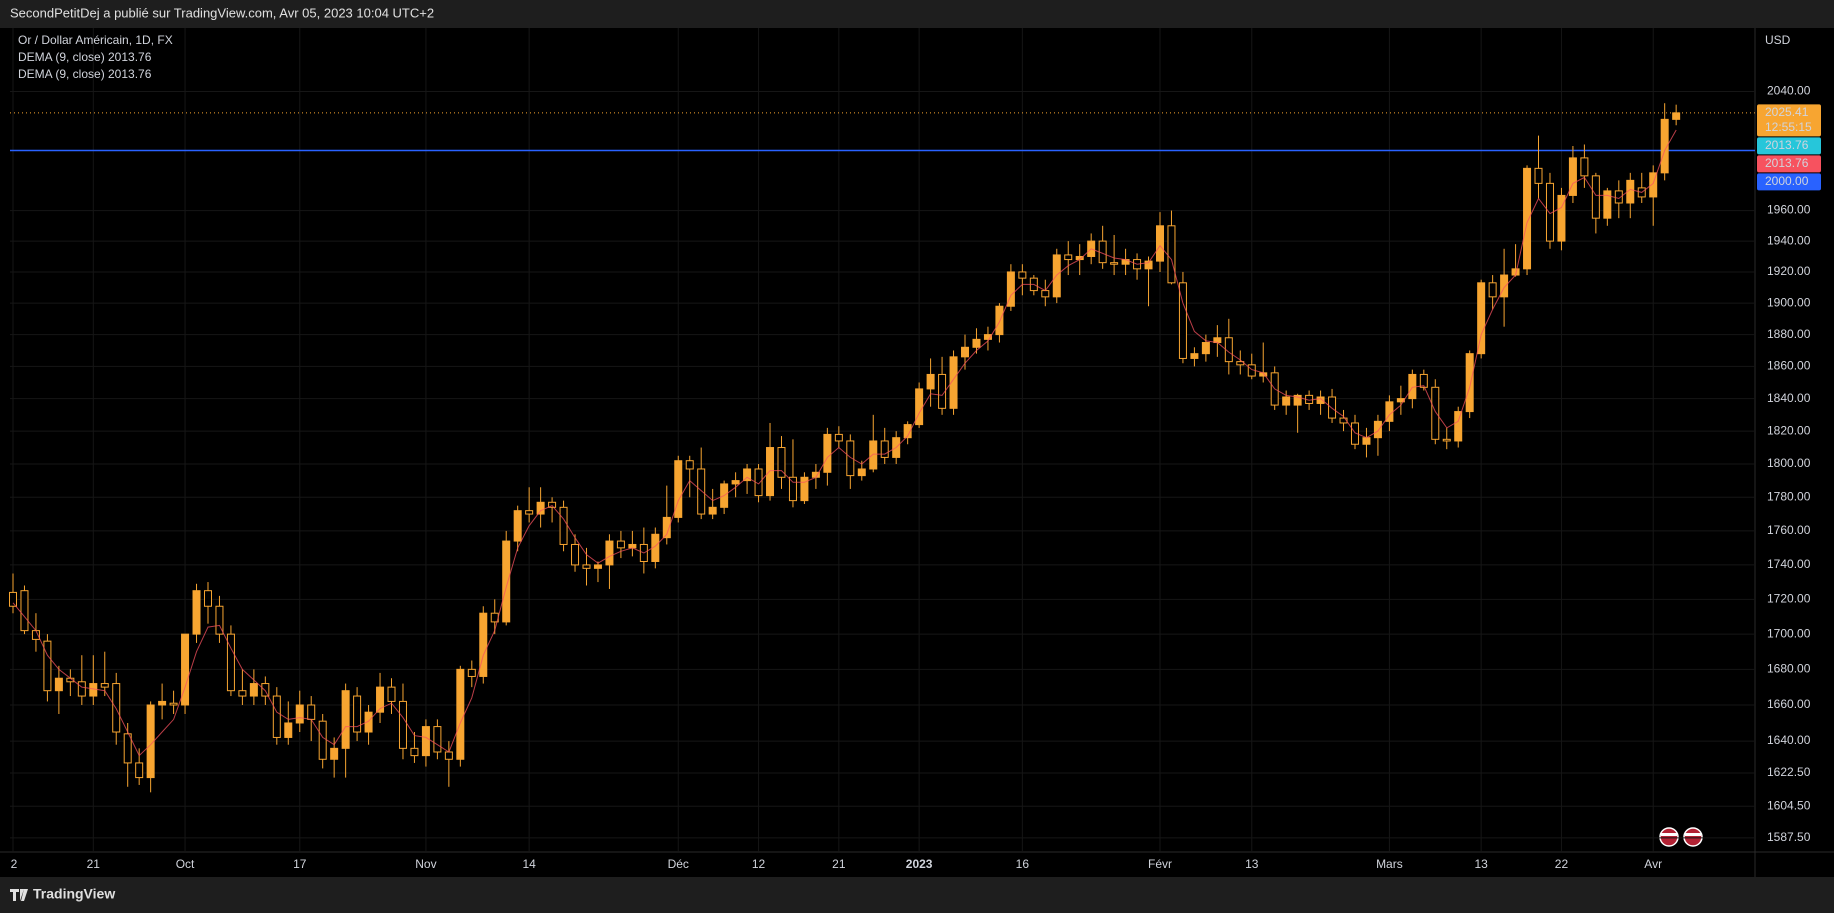 This screenshot has height=913, width=1834. I want to click on x-tick-label: 12, so click(759, 864).